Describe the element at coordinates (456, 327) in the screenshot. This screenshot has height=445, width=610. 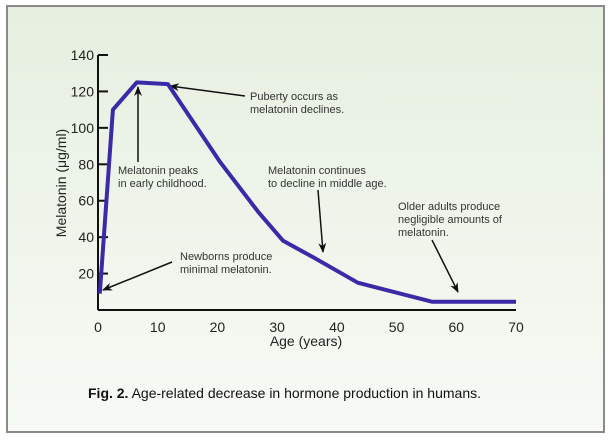
I see `x-tick-label: 60` at that location.